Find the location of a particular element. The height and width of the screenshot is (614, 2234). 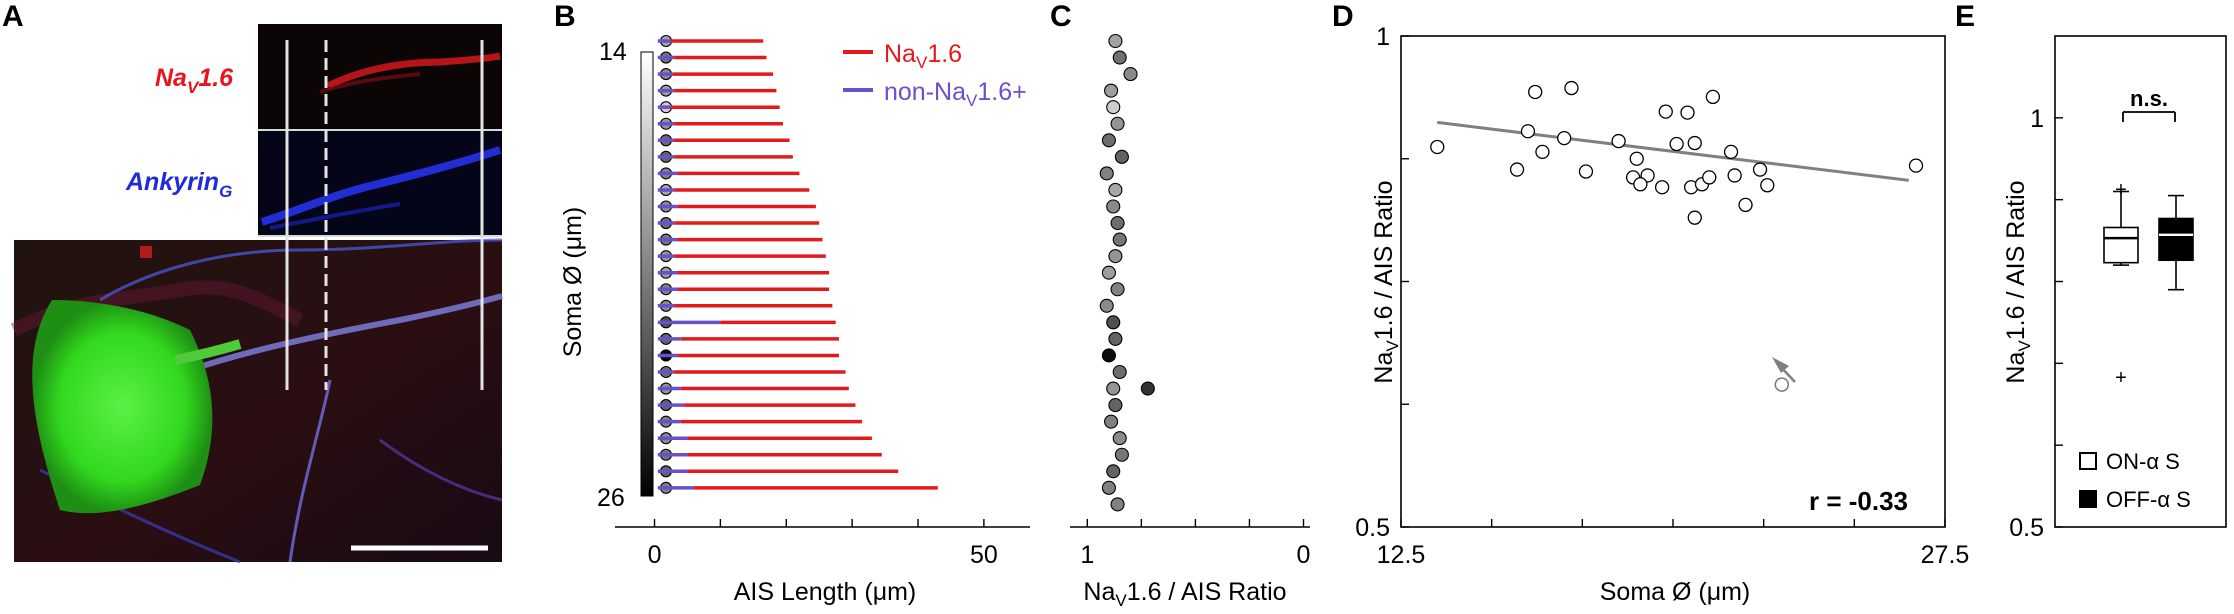

outlier-arrow is located at coordinates (1784, 370).